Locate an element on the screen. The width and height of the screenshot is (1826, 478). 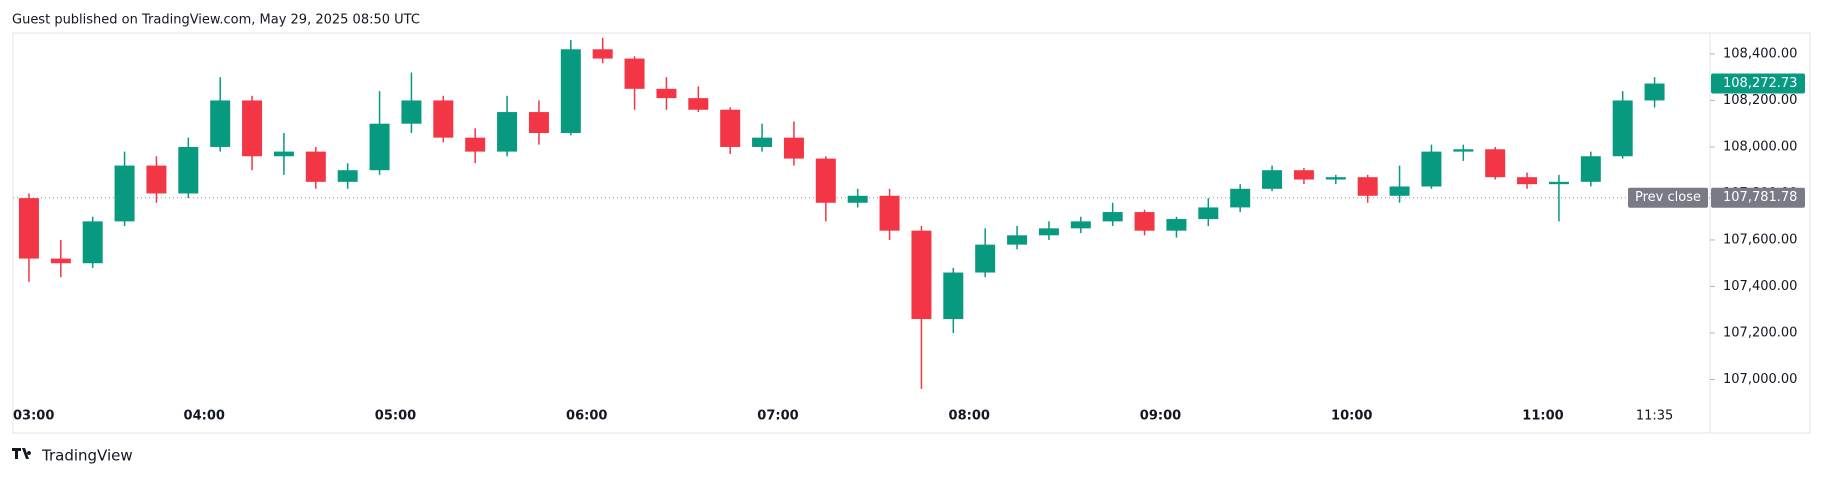
y-tick-label: 107,600.00 is located at coordinates (1760, 239).